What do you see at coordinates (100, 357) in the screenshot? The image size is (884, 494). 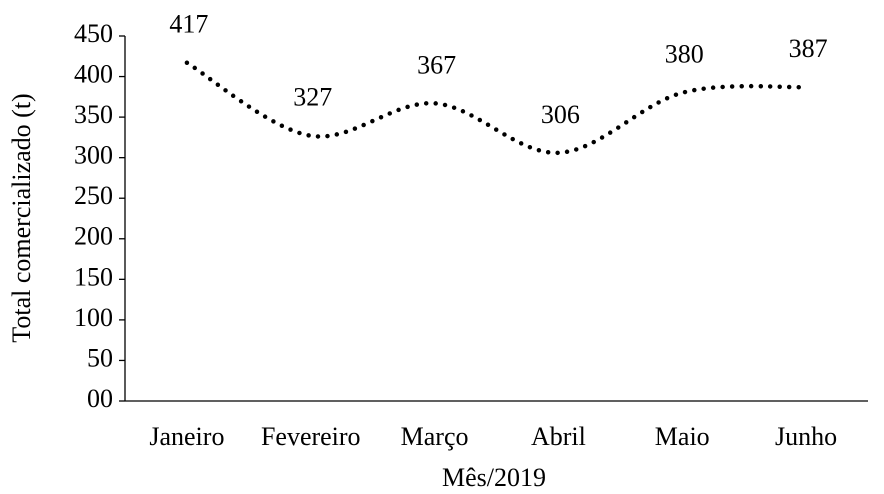 I see `y-tick-label: 50` at bounding box center [100, 357].